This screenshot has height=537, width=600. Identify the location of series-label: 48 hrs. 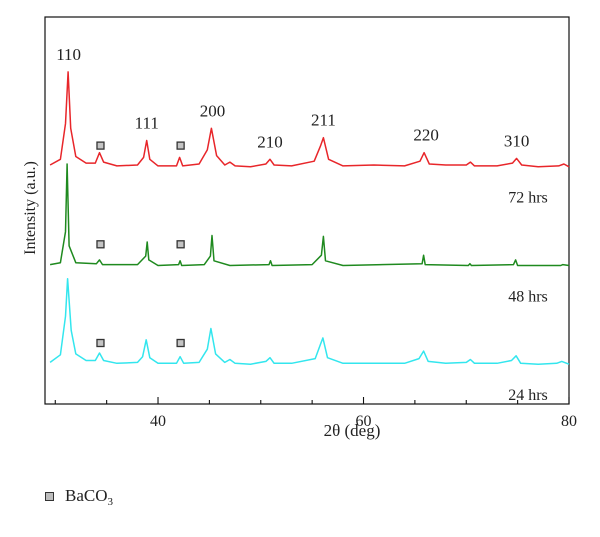
(528, 296).